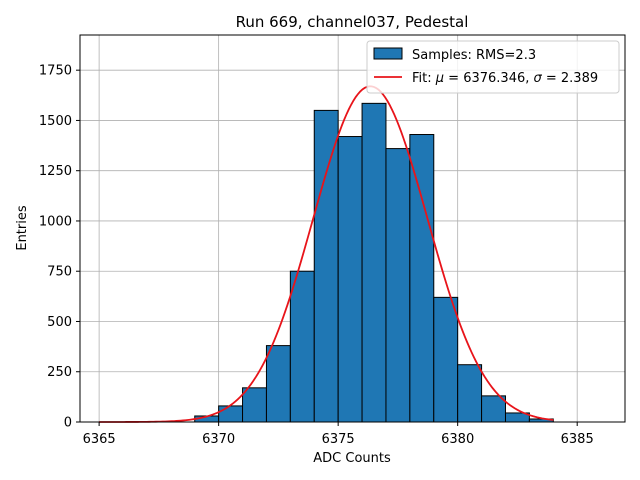 This screenshot has height=480, width=640. What do you see at coordinates (474, 55) in the screenshot?
I see `legend-label-samples: Samples: RMS=2.3` at bounding box center [474, 55].